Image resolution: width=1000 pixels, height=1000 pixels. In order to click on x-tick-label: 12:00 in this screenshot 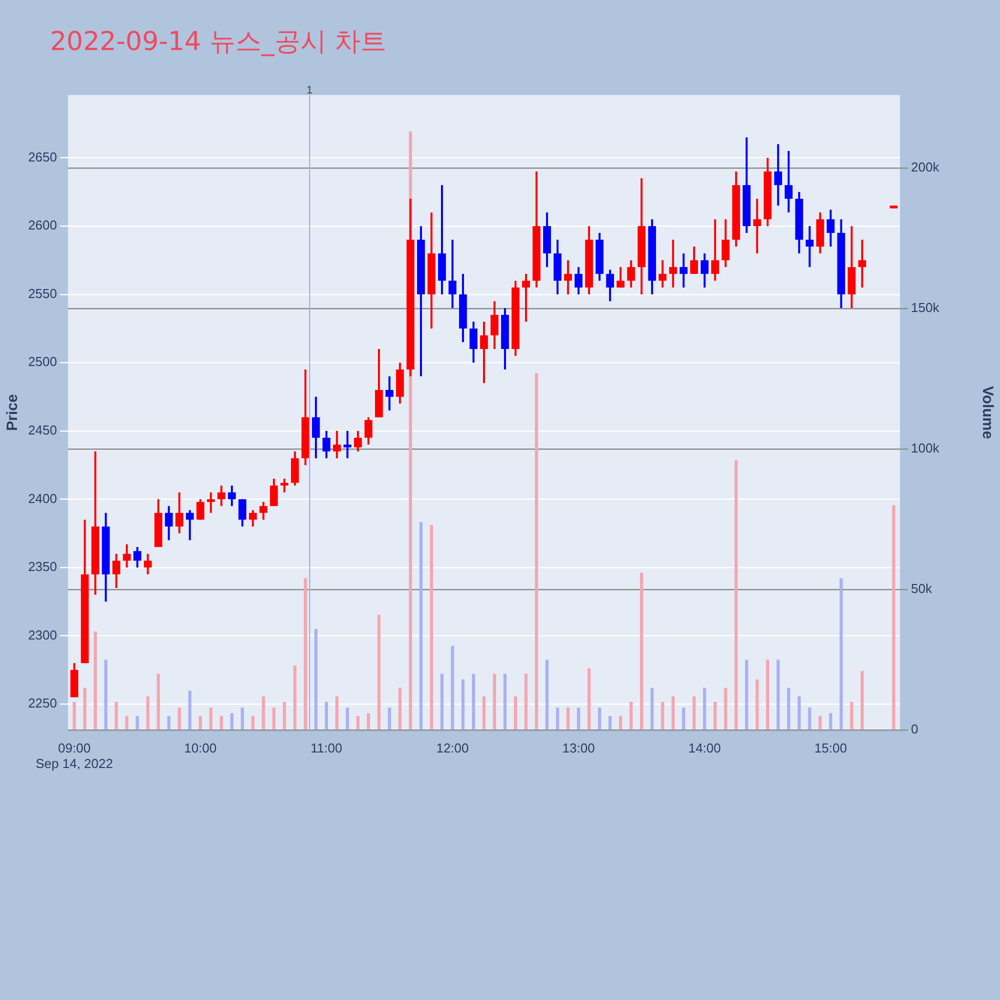, I will do `click(452, 748)`.